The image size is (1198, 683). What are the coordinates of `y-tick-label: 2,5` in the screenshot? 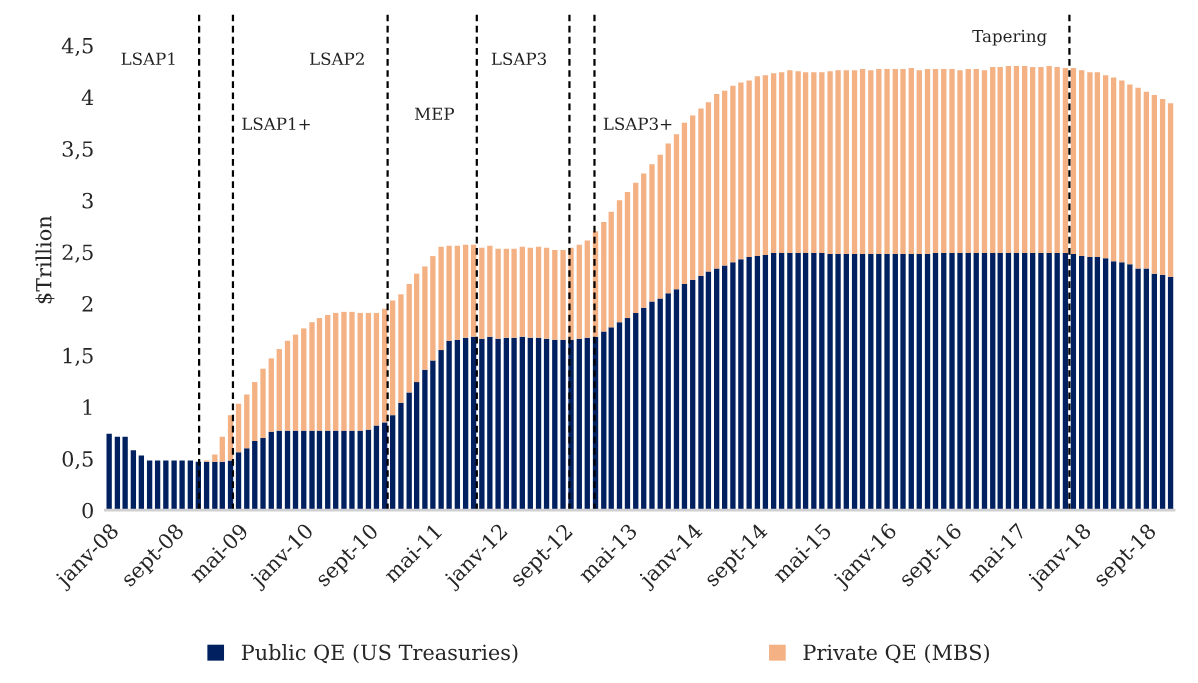 It's located at (77, 253).